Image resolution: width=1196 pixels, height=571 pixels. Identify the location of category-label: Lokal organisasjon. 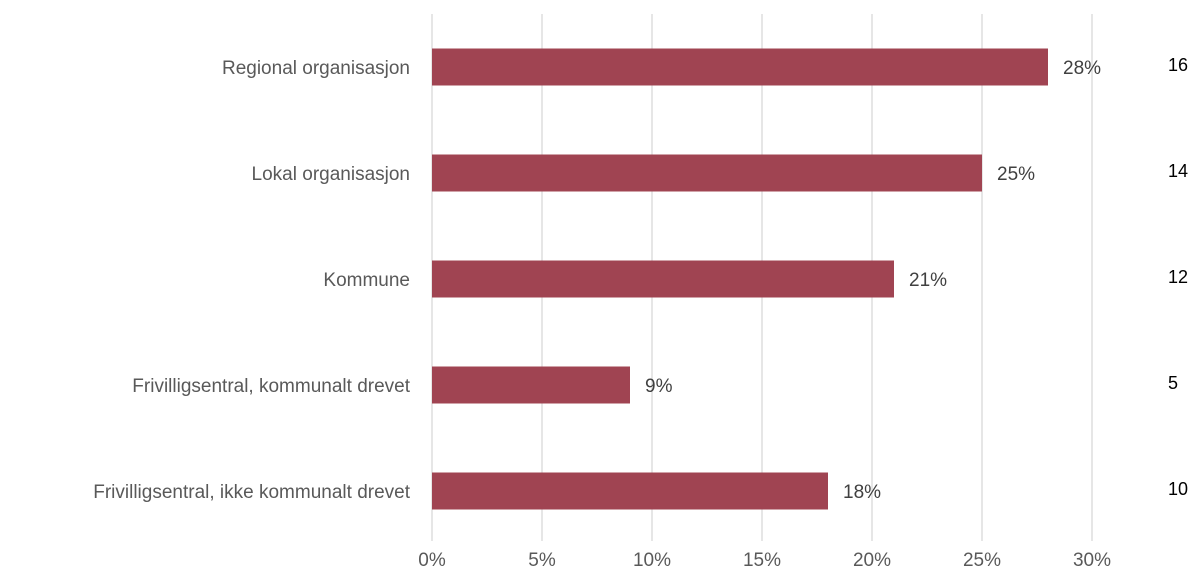
(331, 174).